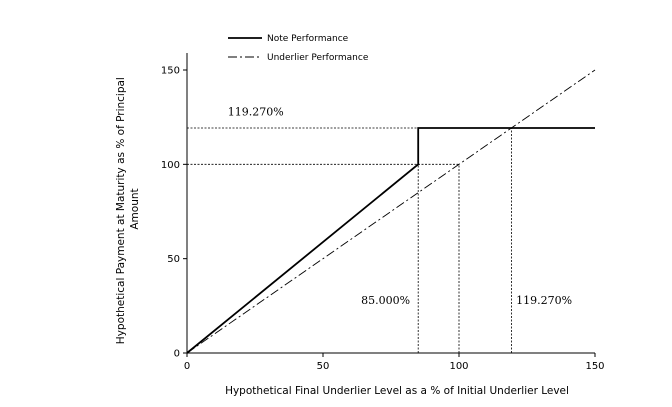 The width and height of the screenshot is (672, 407). What do you see at coordinates (177, 354) in the screenshot?
I see `y-tick-label-0: 0` at bounding box center [177, 354].